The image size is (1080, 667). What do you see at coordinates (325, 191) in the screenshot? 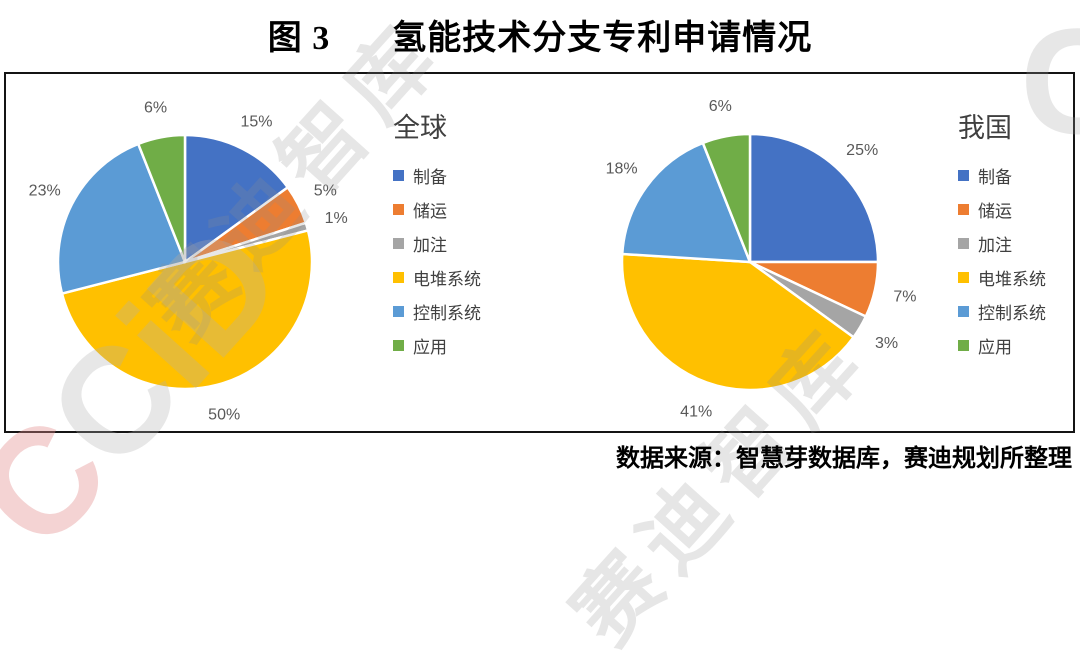
I see `pie-percent-label: 5%` at bounding box center [325, 191].